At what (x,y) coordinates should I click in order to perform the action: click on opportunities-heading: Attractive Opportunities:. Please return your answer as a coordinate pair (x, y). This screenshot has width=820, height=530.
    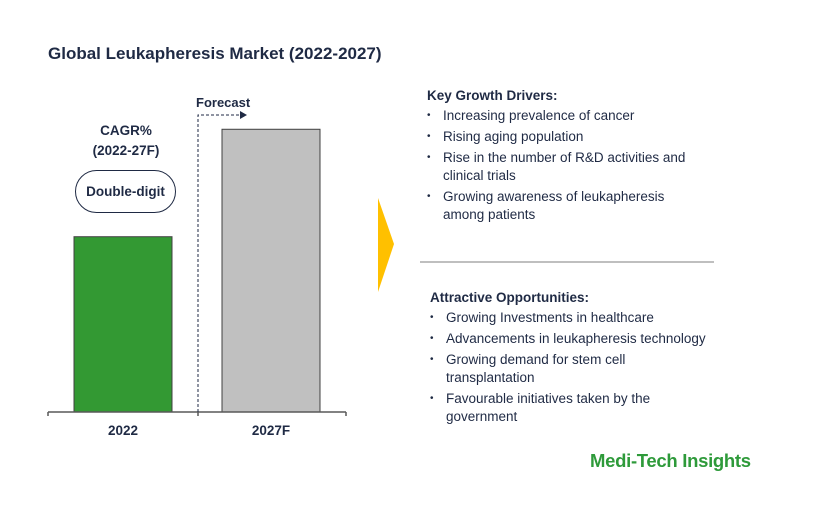
    Looking at the image, I should click on (510, 297).